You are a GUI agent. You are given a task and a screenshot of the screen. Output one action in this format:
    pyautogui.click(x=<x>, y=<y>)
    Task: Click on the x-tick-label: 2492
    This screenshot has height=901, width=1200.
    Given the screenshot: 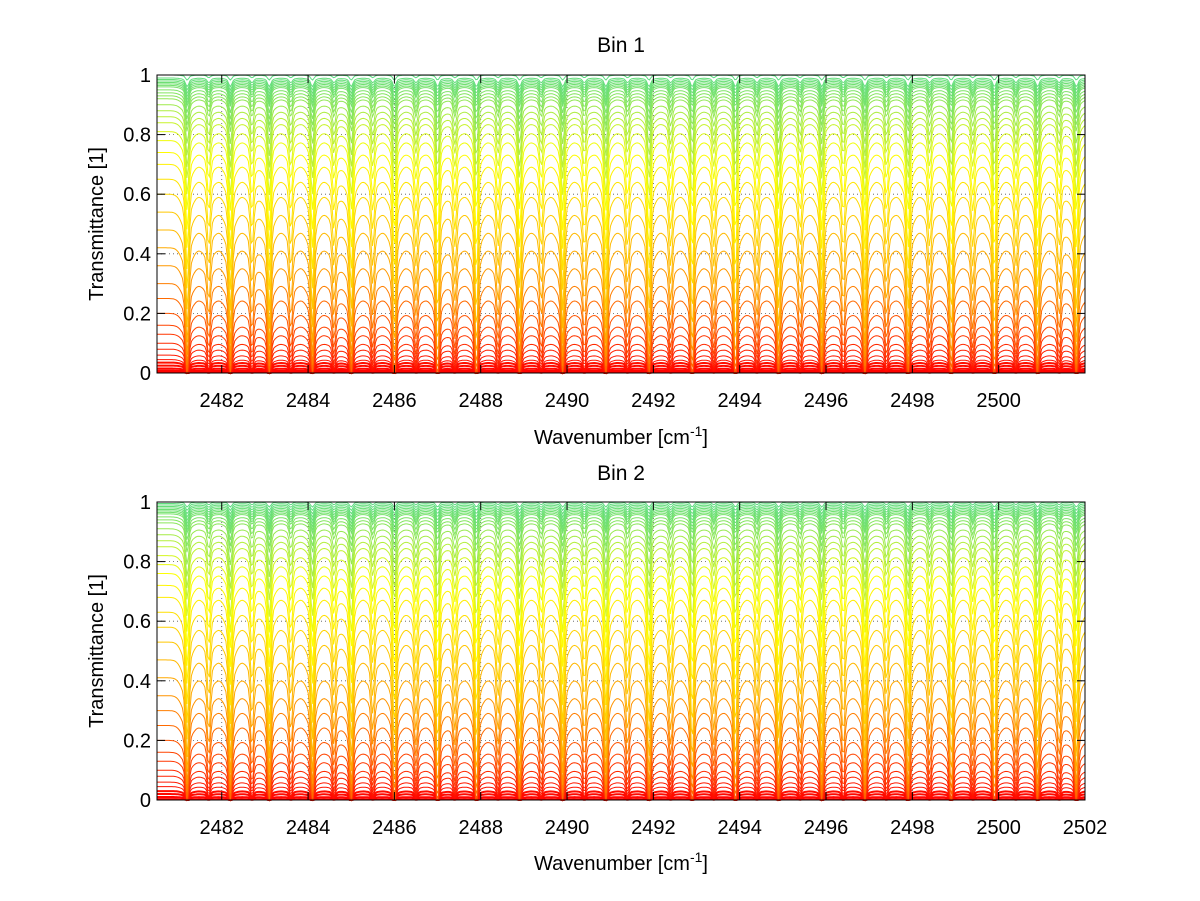 What is the action you would take?
    pyautogui.click(x=653, y=828)
    